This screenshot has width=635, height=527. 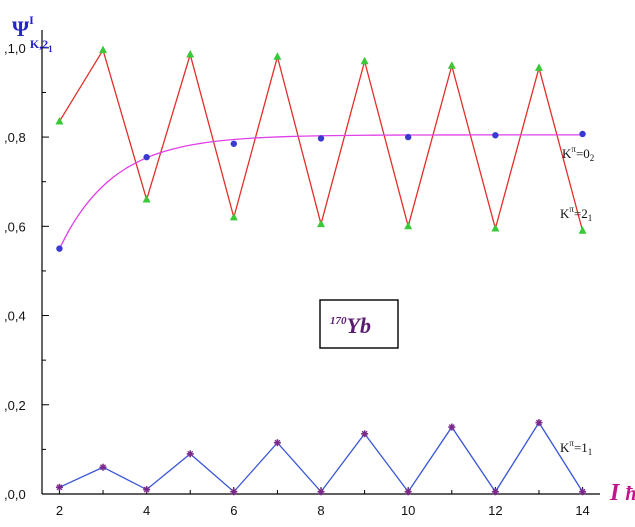 What do you see at coordinates (15, 137) in the screenshot?
I see `y-tick-label: ,0,8` at bounding box center [15, 137].